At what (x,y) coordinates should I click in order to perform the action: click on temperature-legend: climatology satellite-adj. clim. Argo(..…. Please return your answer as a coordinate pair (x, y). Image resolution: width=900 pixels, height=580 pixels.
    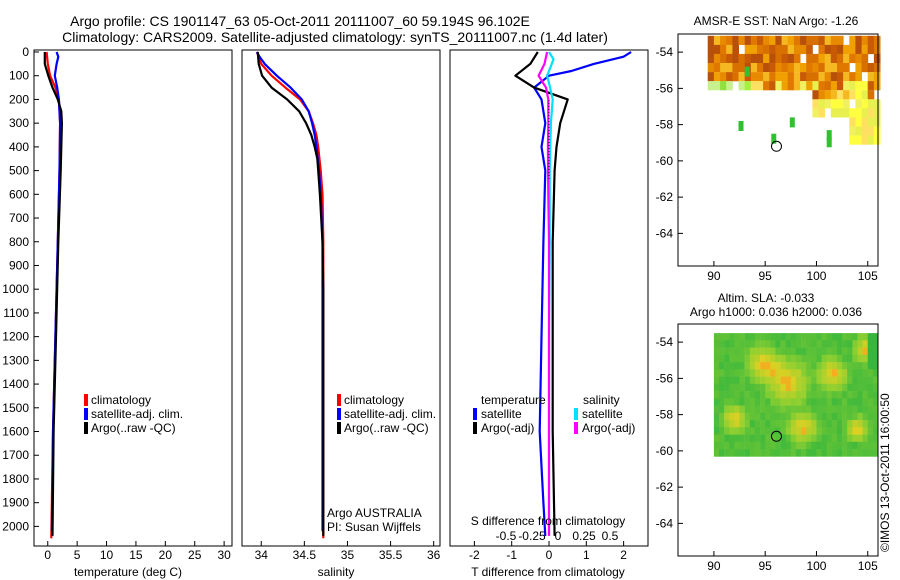
    Looking at the image, I should click on (133, 414).